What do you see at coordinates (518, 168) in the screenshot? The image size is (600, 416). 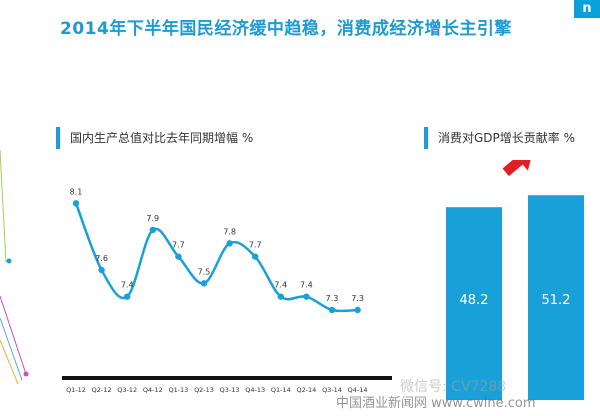 I see `trend-up-arrow-icon` at bounding box center [518, 168].